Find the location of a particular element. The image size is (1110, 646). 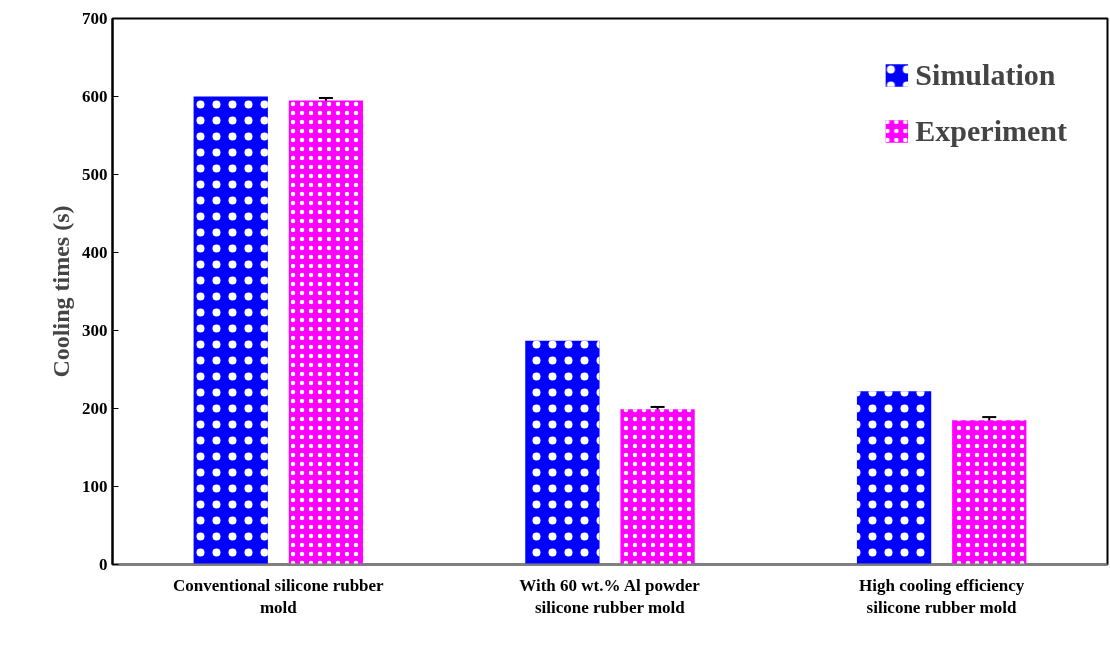

legend-label: Simulation is located at coordinates (985, 75).